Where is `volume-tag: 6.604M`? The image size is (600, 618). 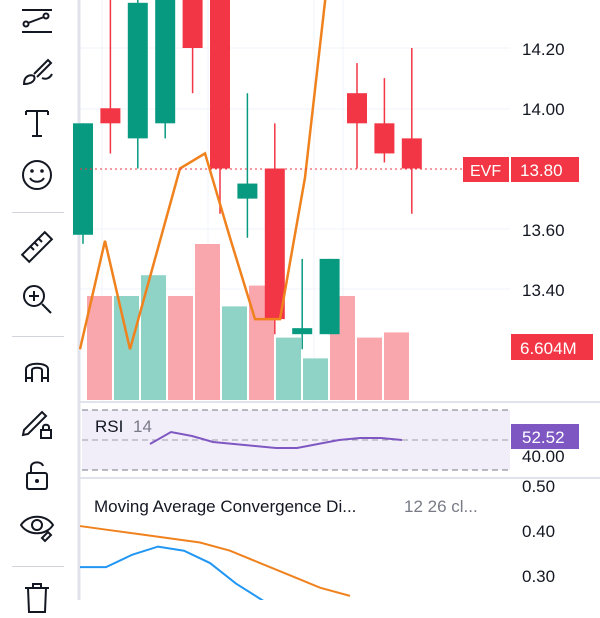 volume-tag: 6.604M is located at coordinates (552, 347).